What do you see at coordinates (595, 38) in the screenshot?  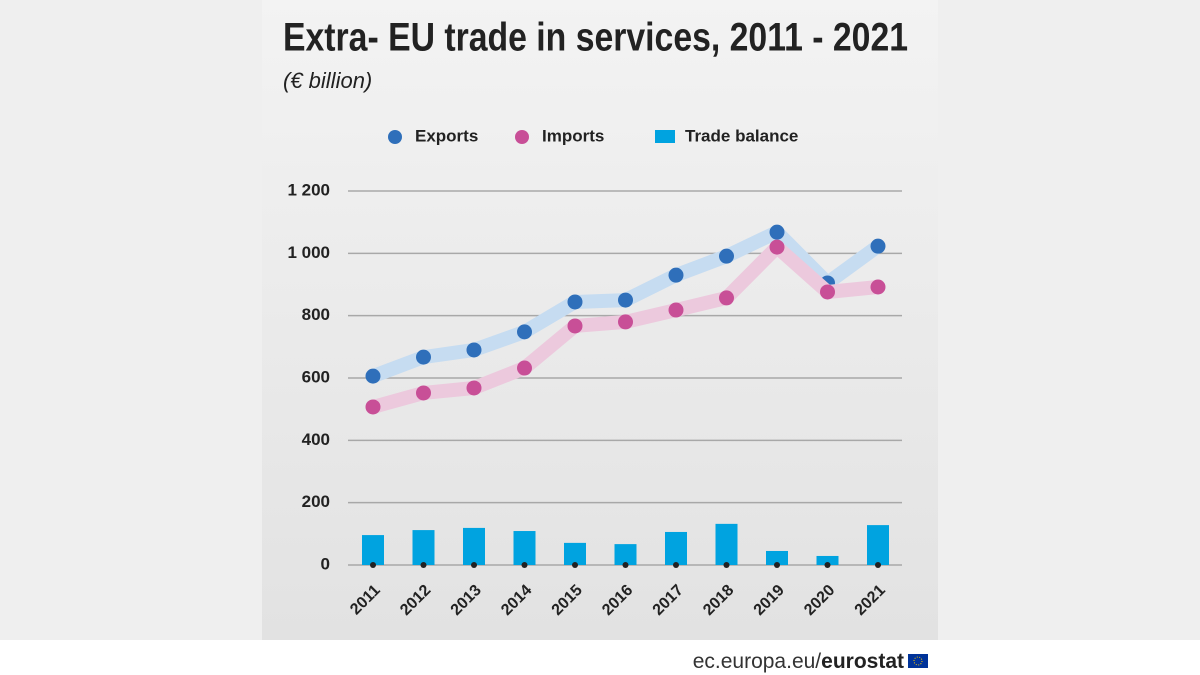 I see `chart-title: Extra- EU trade in services, 2011 - 2021` at bounding box center [595, 38].